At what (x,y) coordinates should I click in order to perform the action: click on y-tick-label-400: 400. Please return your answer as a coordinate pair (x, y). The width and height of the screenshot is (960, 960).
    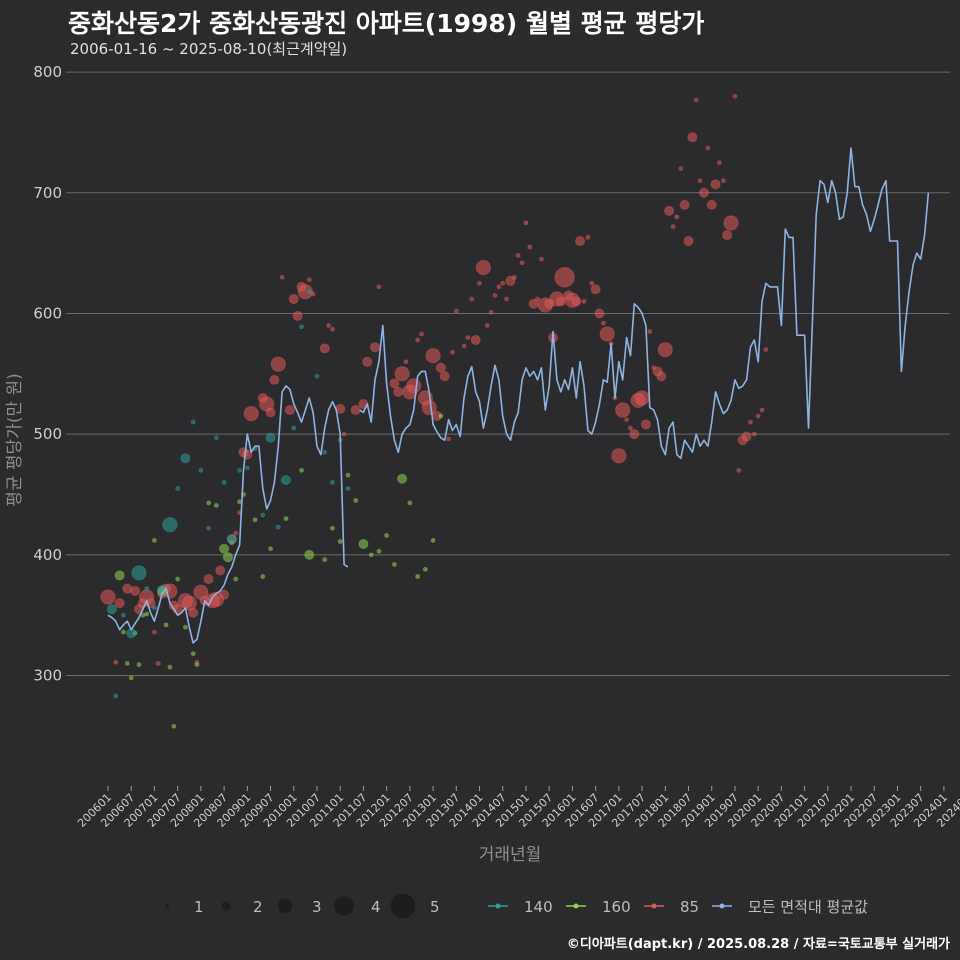
    Looking at the image, I should click on (47, 555).